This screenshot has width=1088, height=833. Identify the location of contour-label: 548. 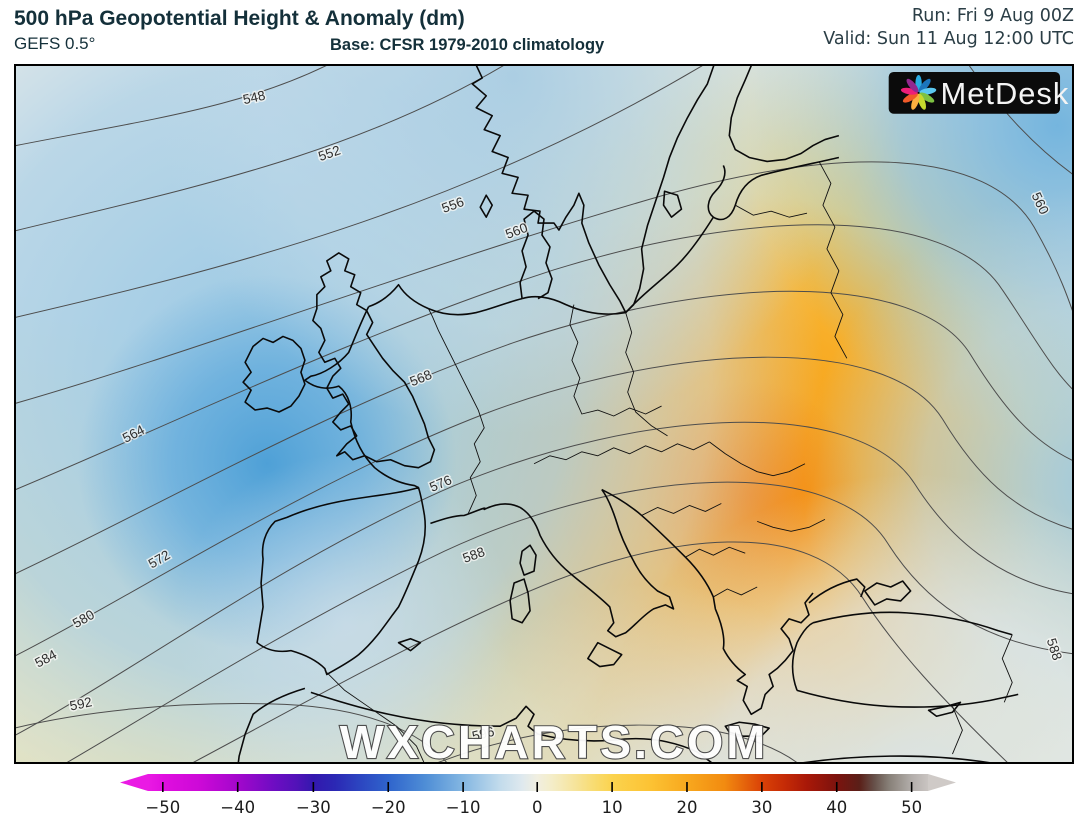
(253, 98).